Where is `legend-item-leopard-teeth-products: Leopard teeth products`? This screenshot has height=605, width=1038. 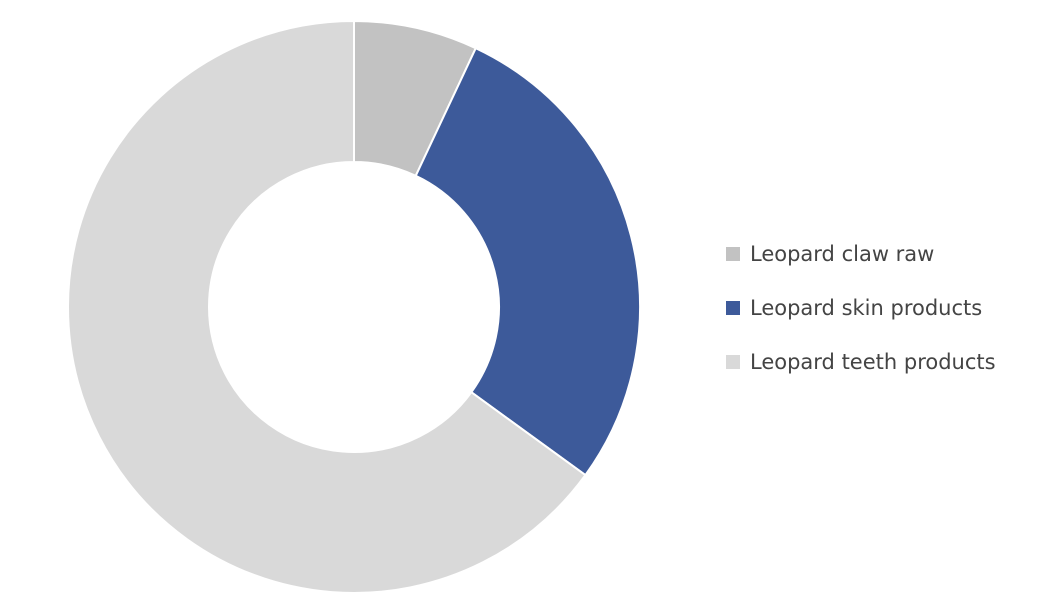
legend-item-leopard-teeth-products: Leopard teeth products is located at coordinates (861, 362).